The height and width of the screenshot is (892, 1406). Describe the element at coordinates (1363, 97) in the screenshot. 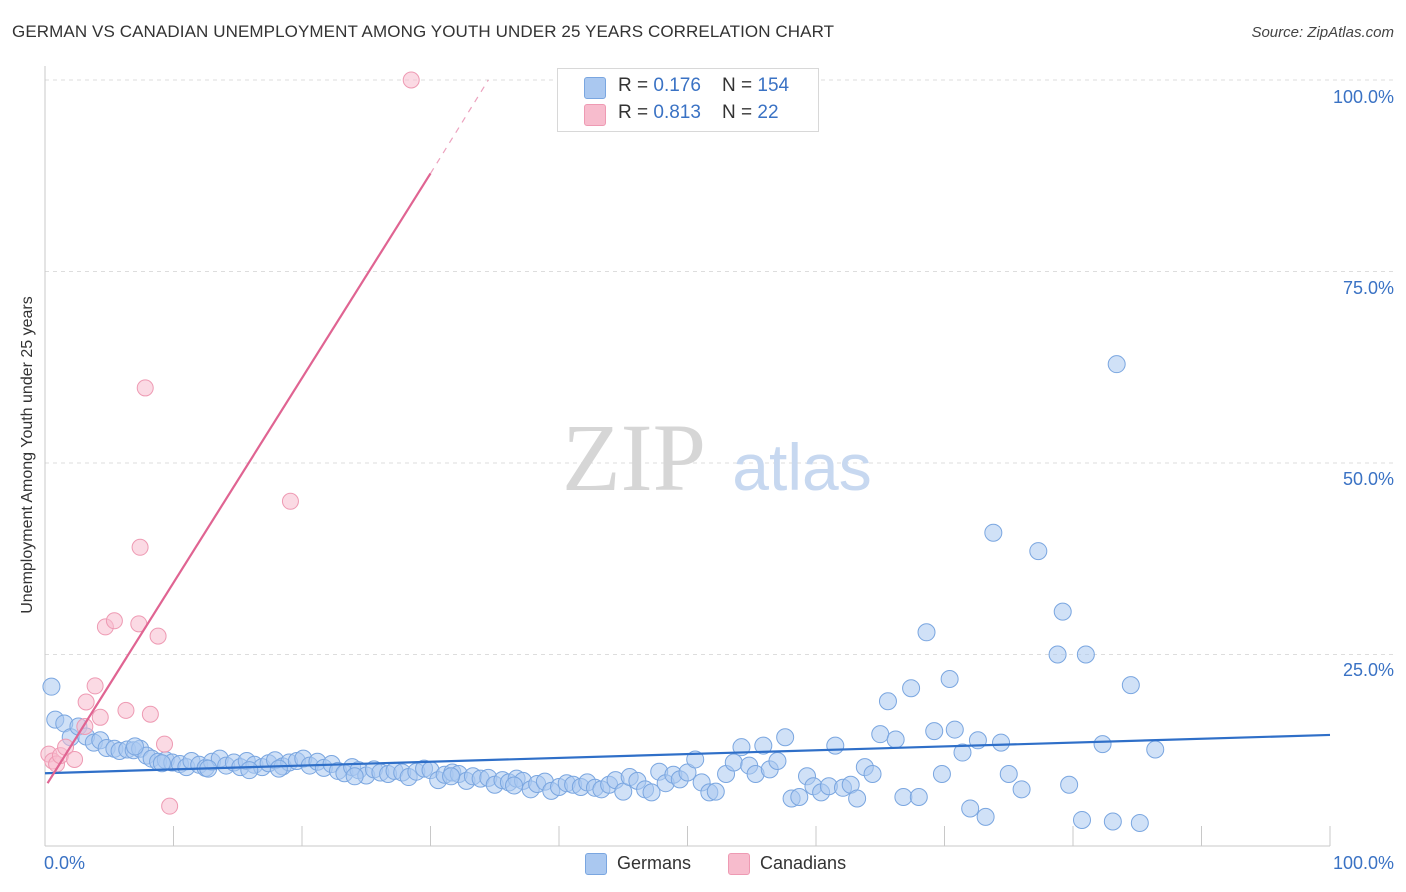

I see `y-tick-label: 100.0%` at that location.